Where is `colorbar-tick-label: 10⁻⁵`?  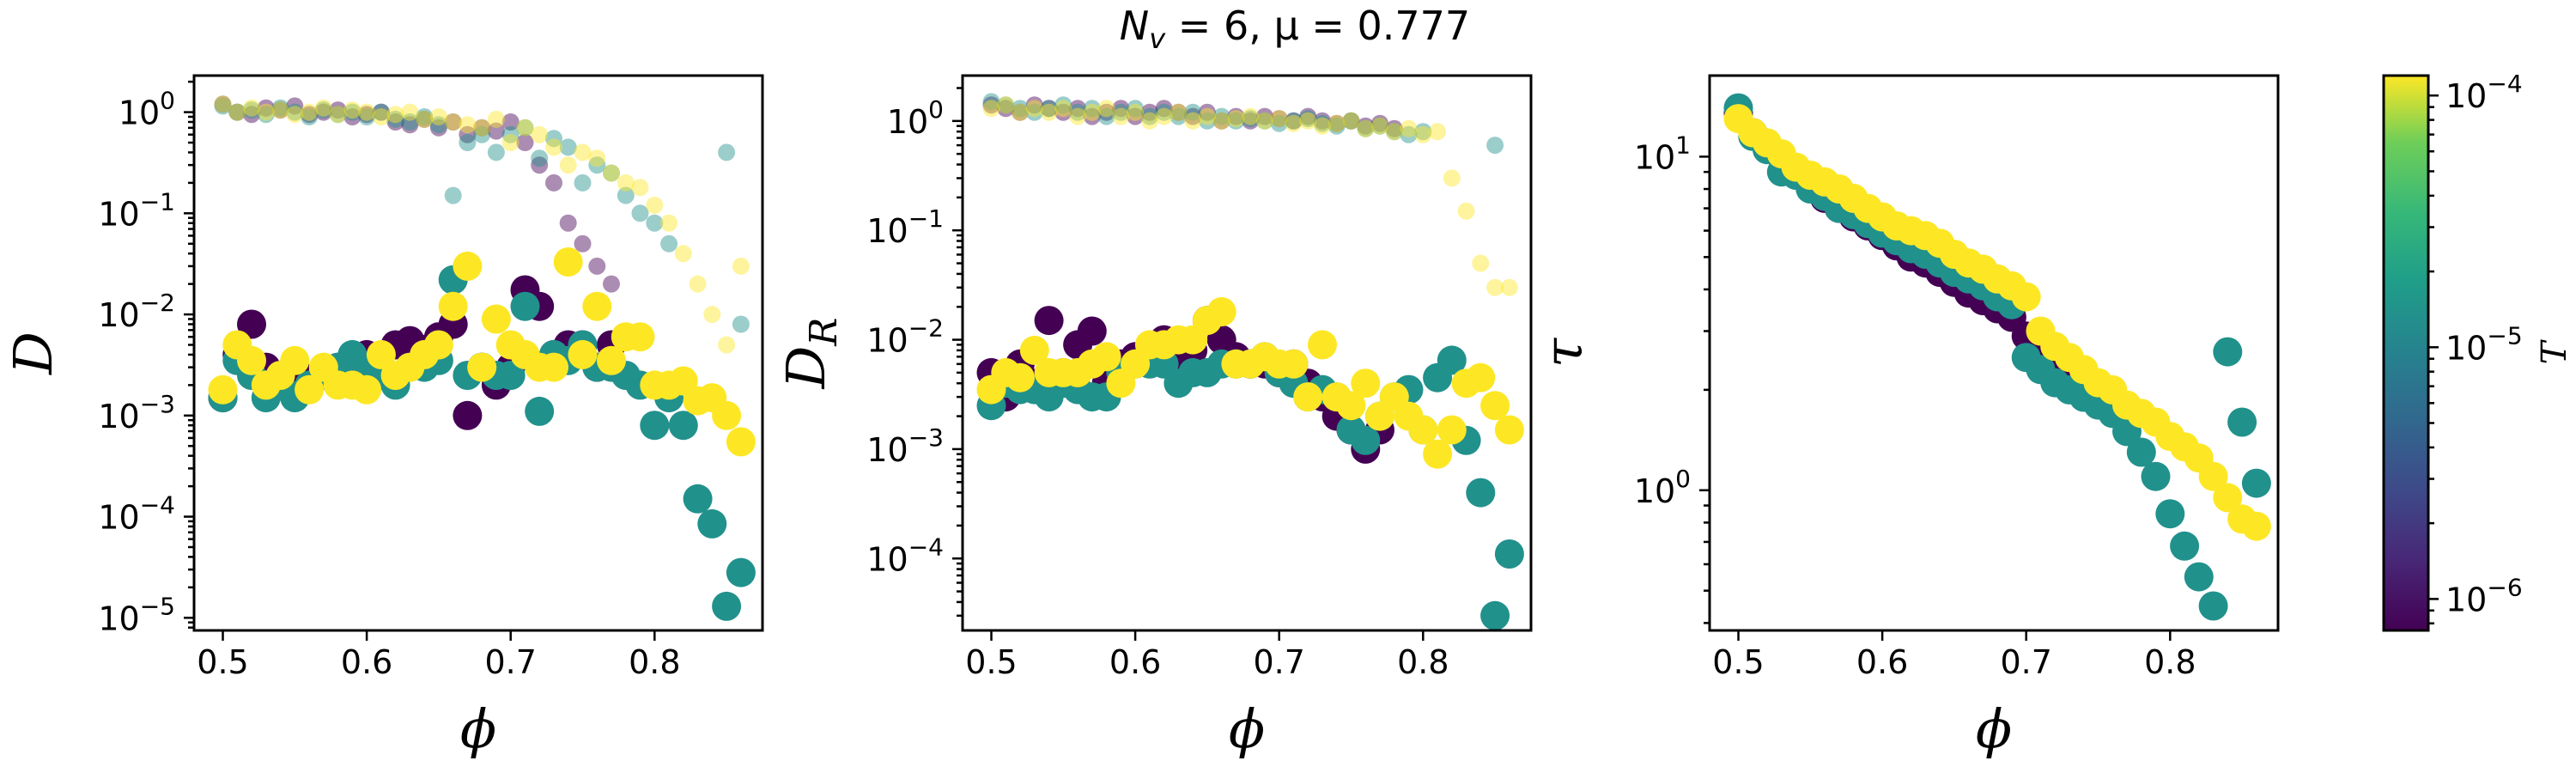 colorbar-tick-label: 10⁻⁵ is located at coordinates (2484, 344).